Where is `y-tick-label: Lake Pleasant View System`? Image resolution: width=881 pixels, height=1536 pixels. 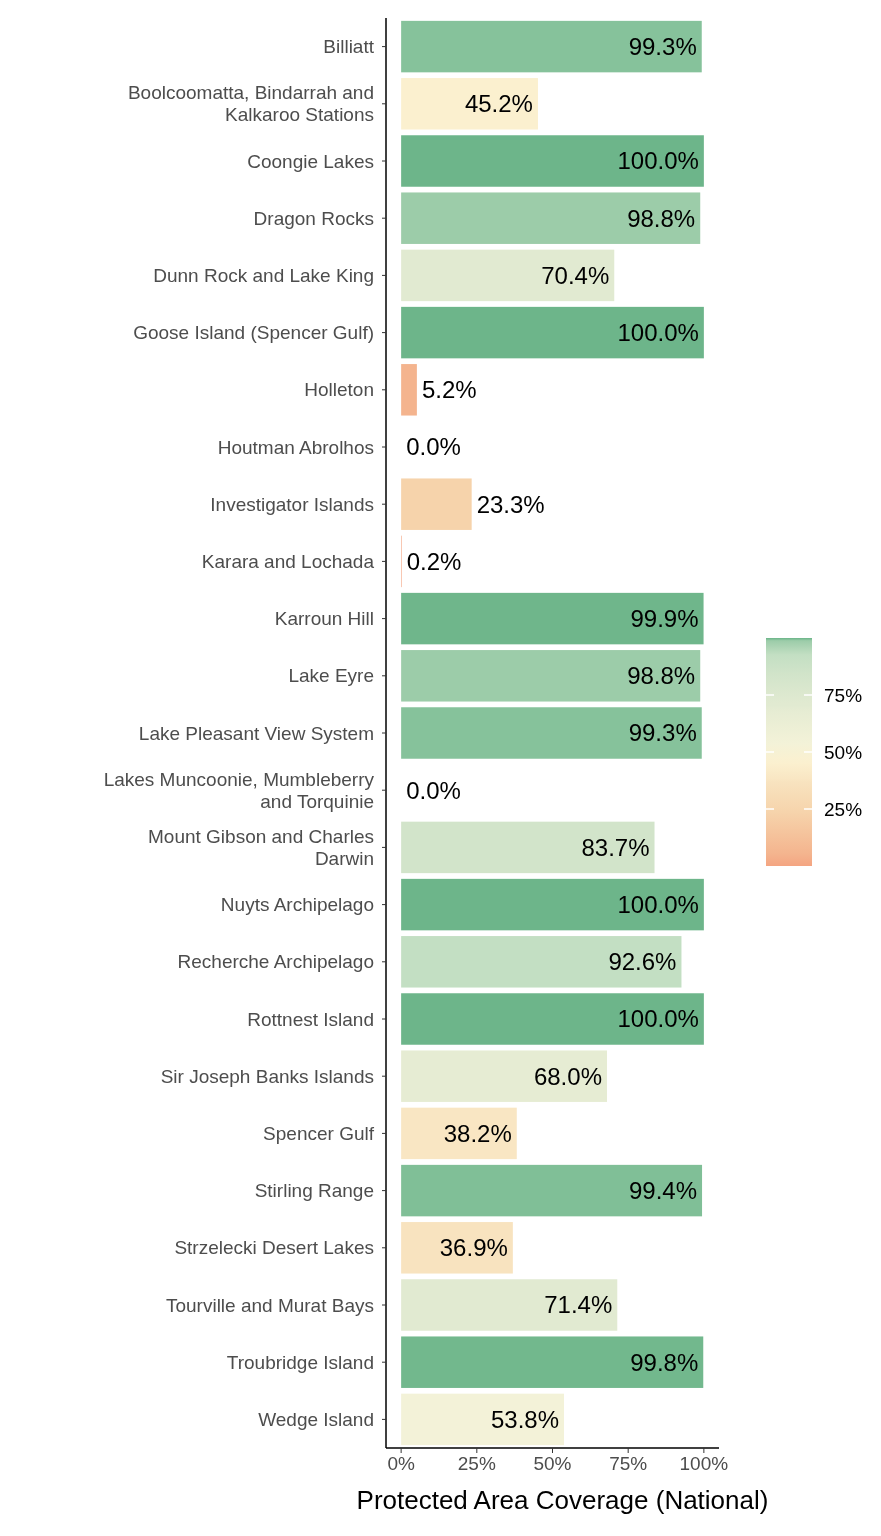 y-tick-label: Lake Pleasant View System is located at coordinates (256, 733).